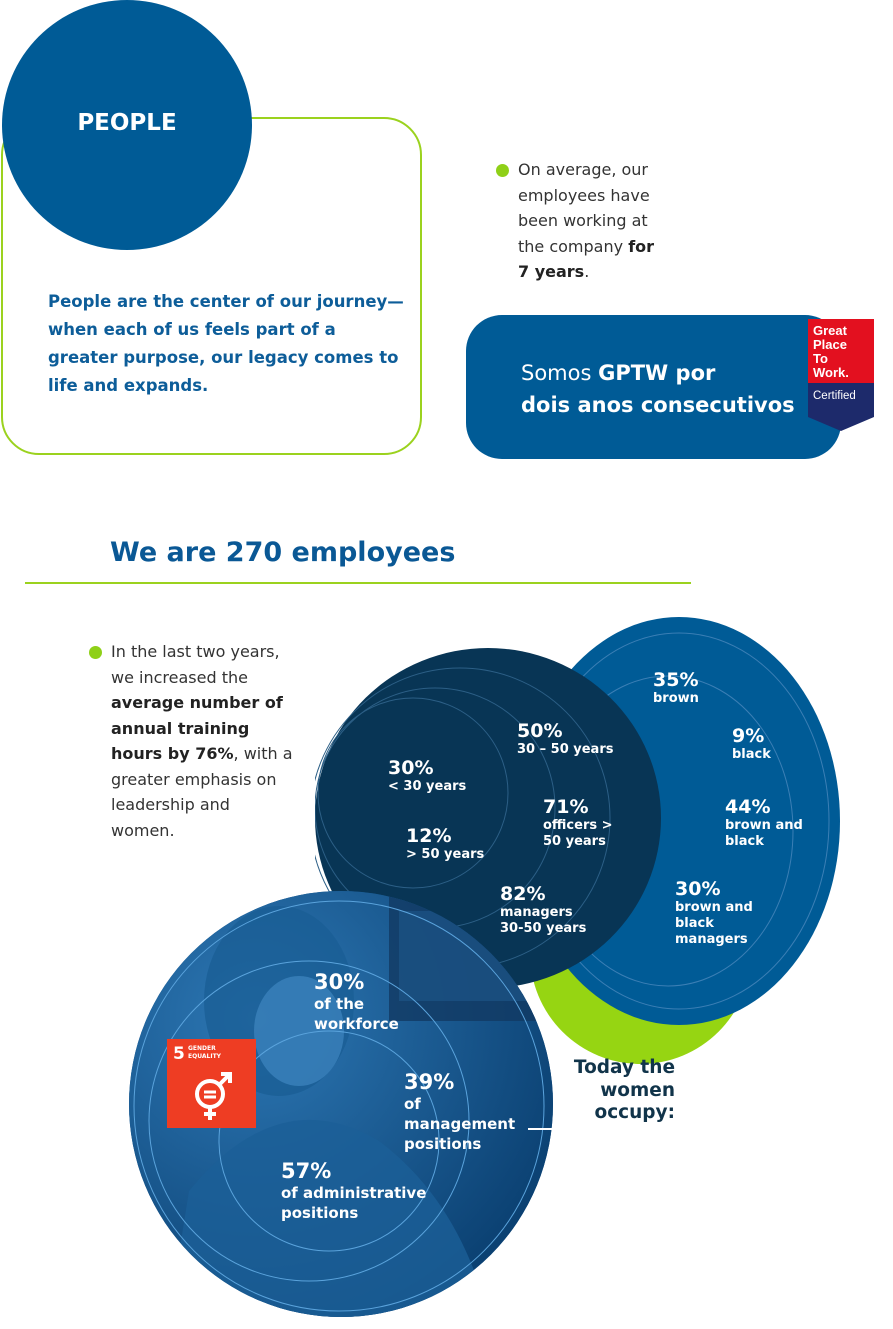 The width and height of the screenshot is (893, 1329). I want to click on stat-value: 39%, so click(429, 1082).